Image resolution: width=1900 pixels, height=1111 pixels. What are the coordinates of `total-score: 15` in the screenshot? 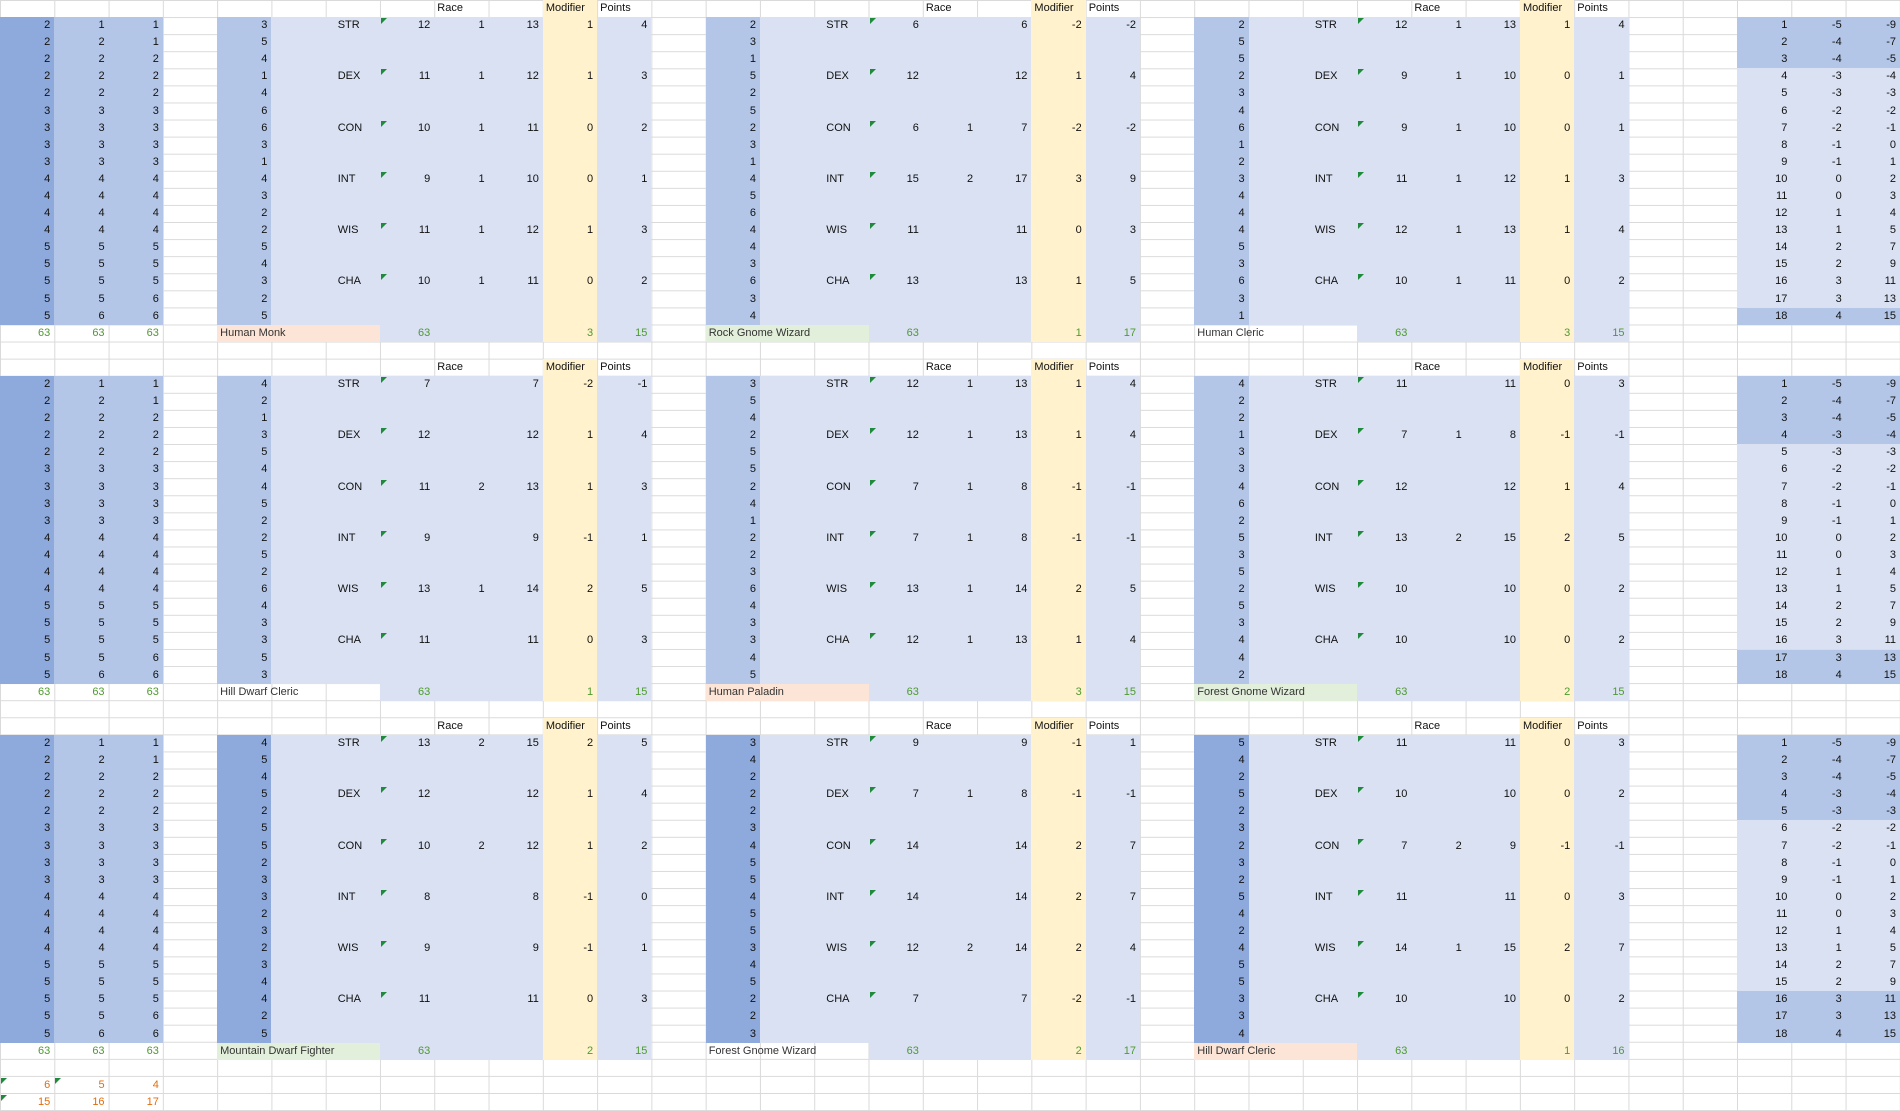 It's located at (1509, 948).